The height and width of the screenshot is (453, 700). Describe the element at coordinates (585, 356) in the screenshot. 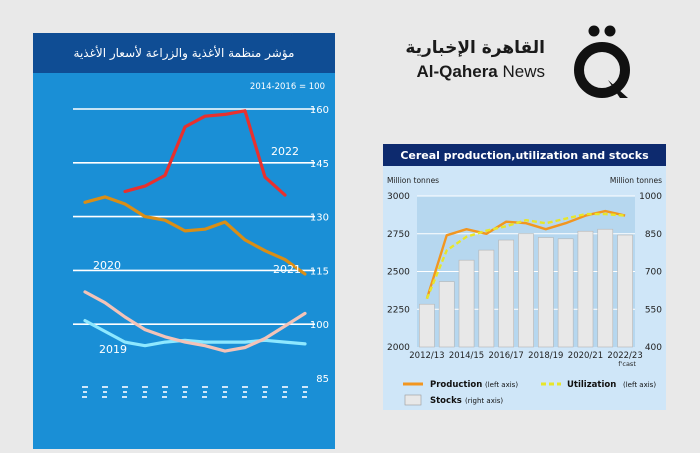

I see `x-tick-label: 2020/21` at that location.